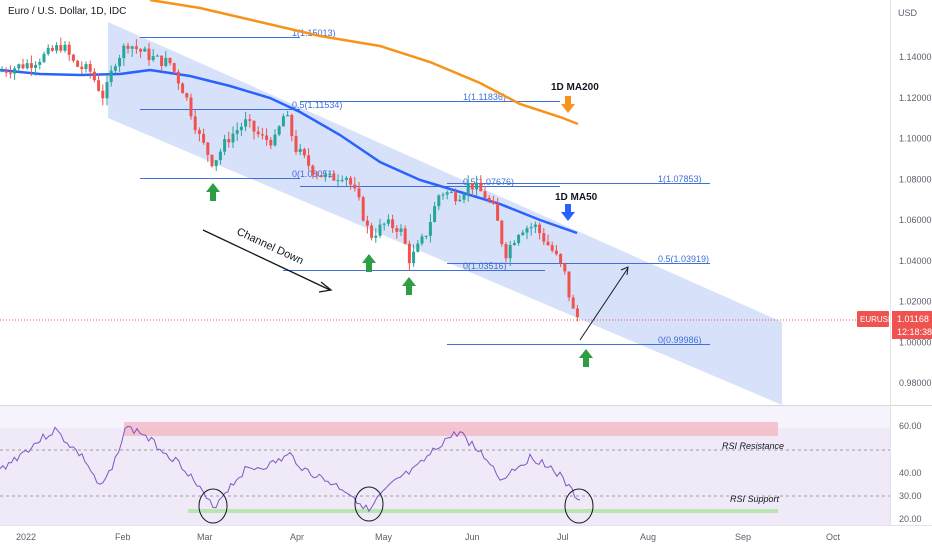 This screenshot has width=932, height=550. I want to click on fib-label: 0.5(1.07676), so click(488, 182).